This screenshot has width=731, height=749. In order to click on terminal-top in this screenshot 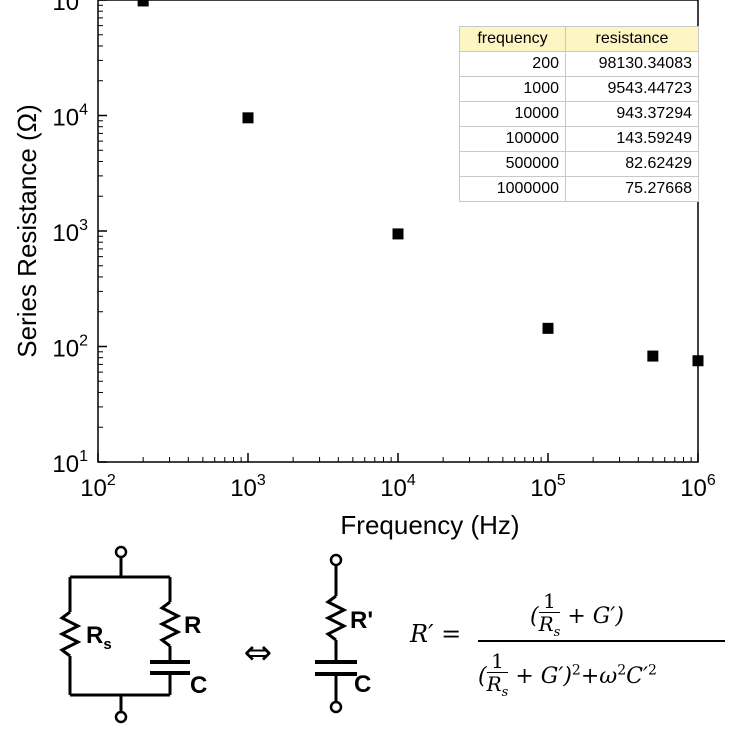, I will do `click(121, 552)`.